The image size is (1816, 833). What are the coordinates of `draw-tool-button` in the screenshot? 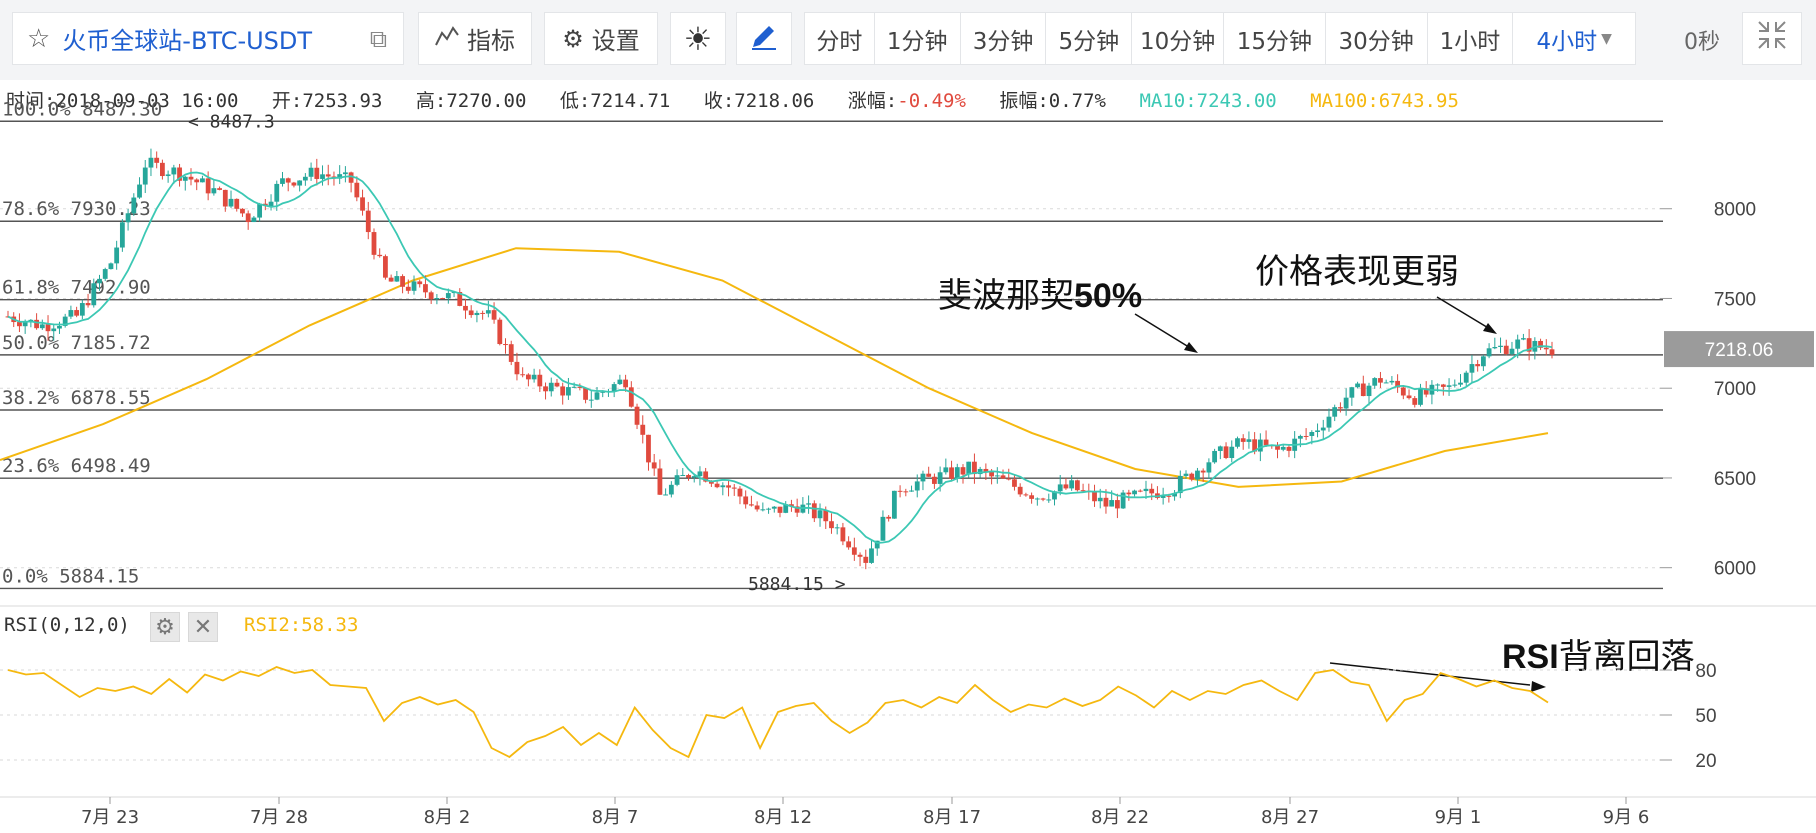 It's located at (764, 38).